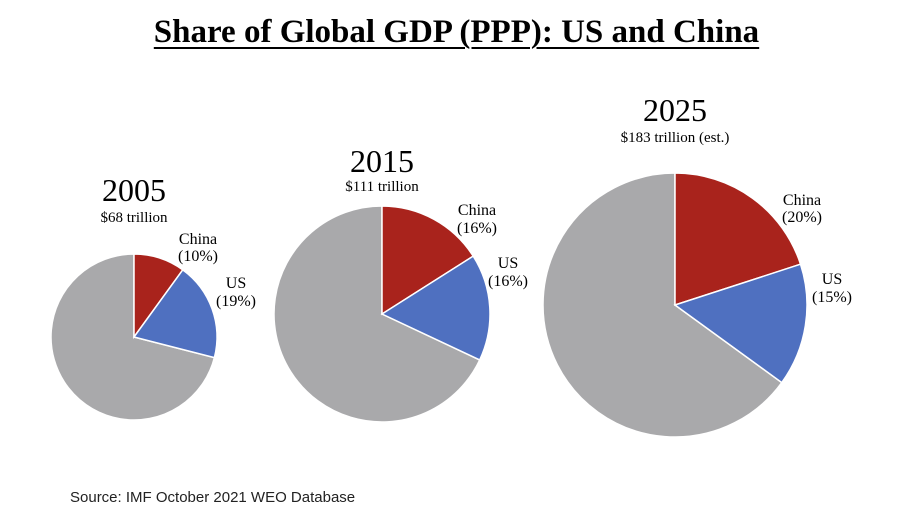  Describe the element at coordinates (134, 218) in the screenshot. I see `pie-2005-total-label: $68 trillion` at that location.